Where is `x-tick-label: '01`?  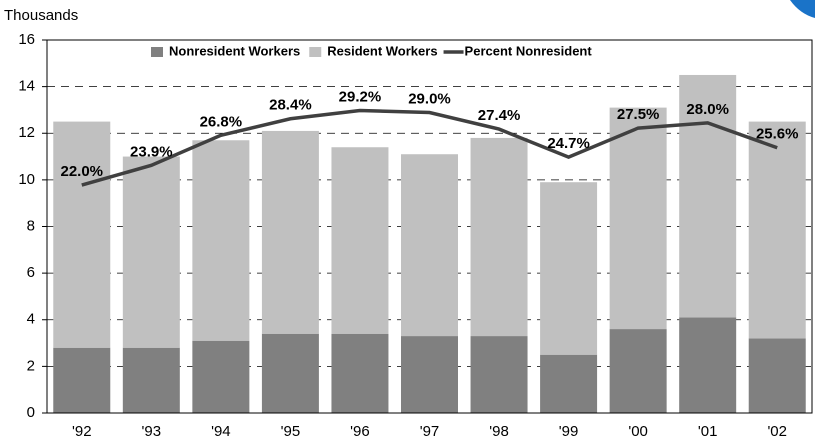 x-tick-label: '01 is located at coordinates (708, 431).